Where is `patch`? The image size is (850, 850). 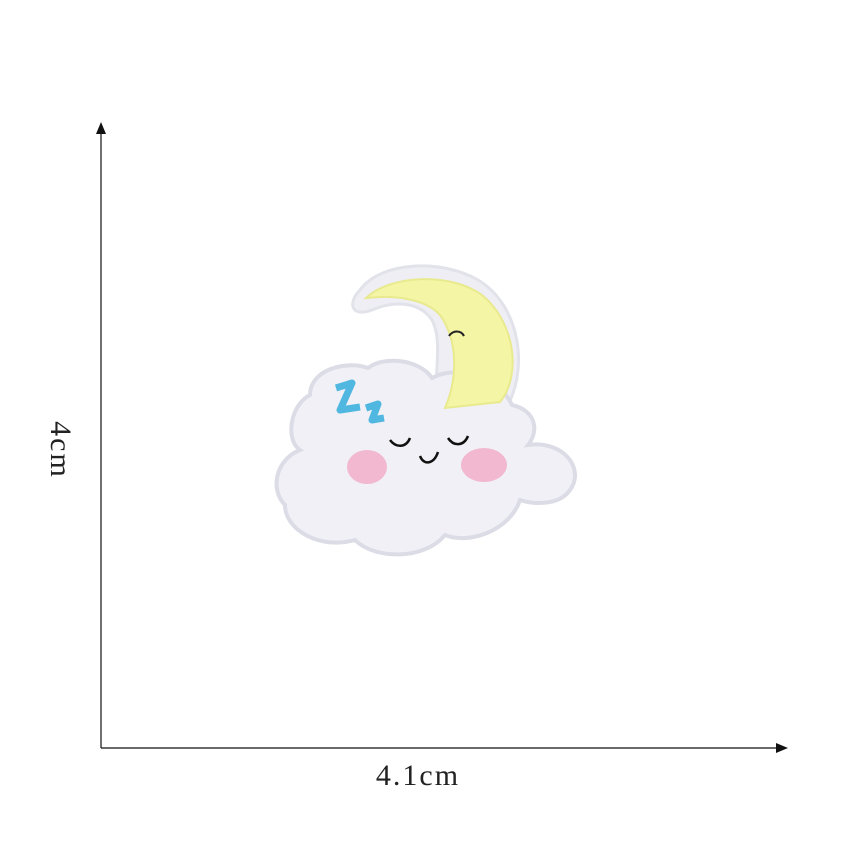 patch is located at coordinates (425, 410).